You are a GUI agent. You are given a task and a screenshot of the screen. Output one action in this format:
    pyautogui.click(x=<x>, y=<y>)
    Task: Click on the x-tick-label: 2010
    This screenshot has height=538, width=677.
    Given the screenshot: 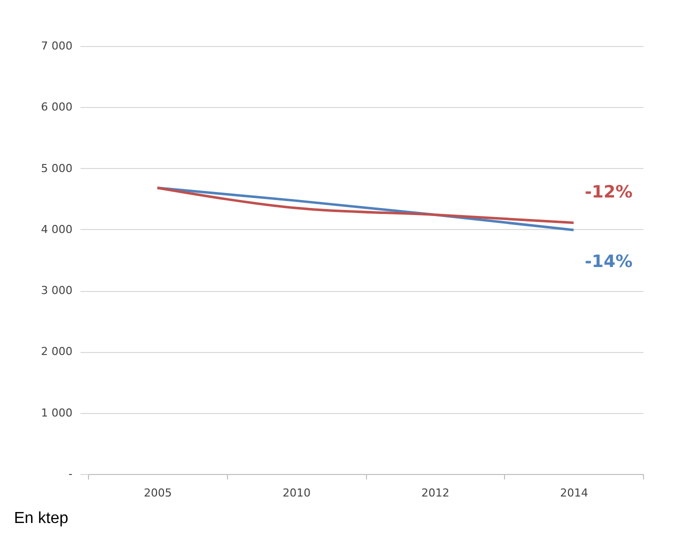 What is the action you would take?
    pyautogui.click(x=296, y=493)
    